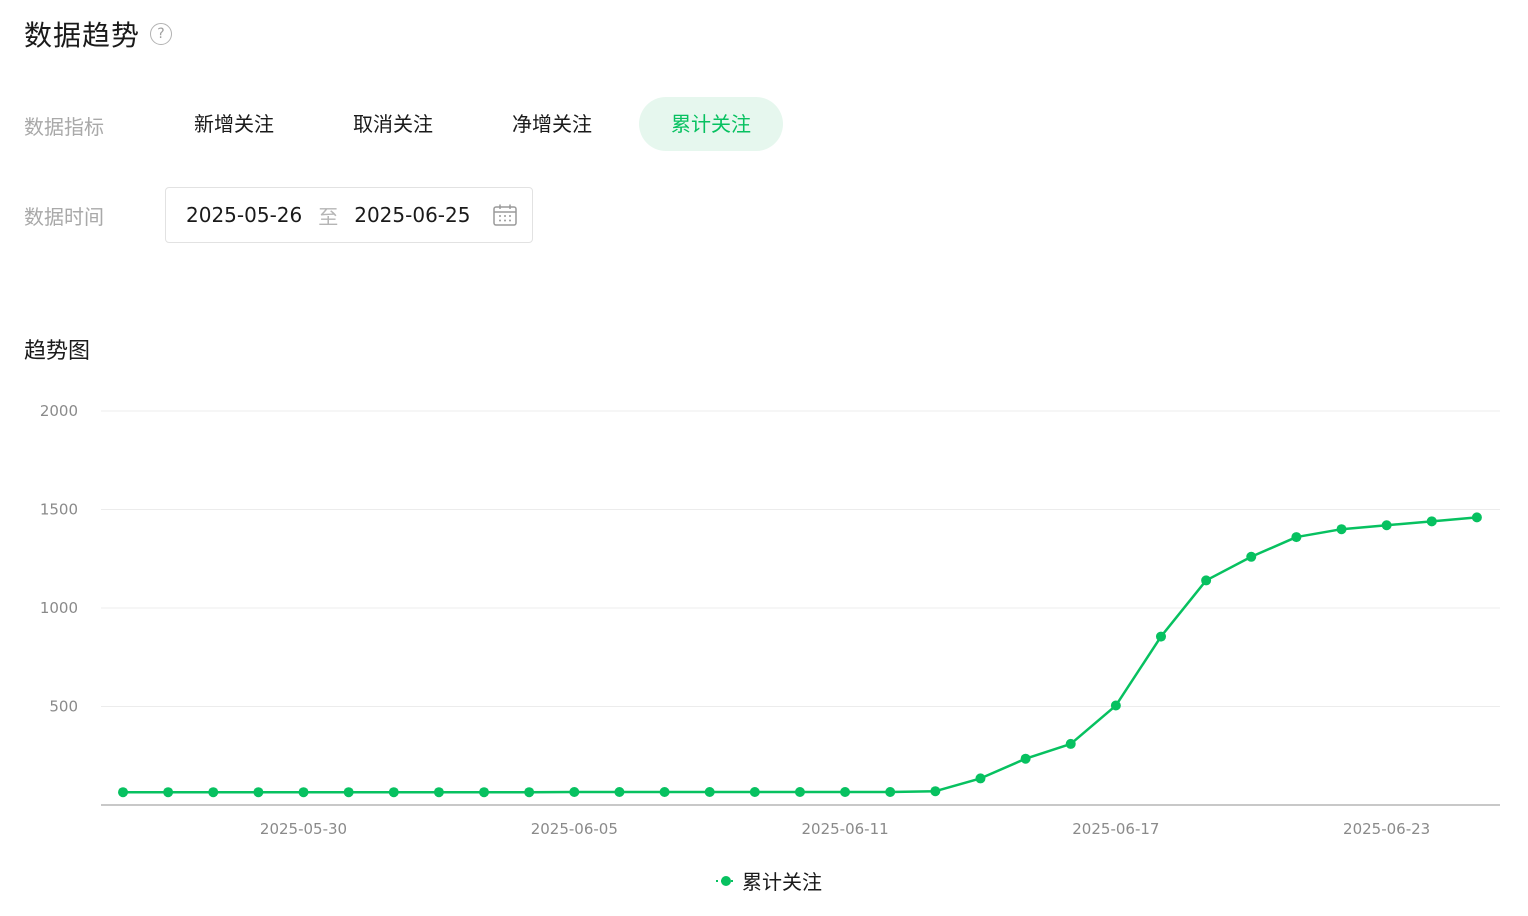 The image size is (1528, 916). I want to click on legend-label: 累计关注, so click(782, 882).